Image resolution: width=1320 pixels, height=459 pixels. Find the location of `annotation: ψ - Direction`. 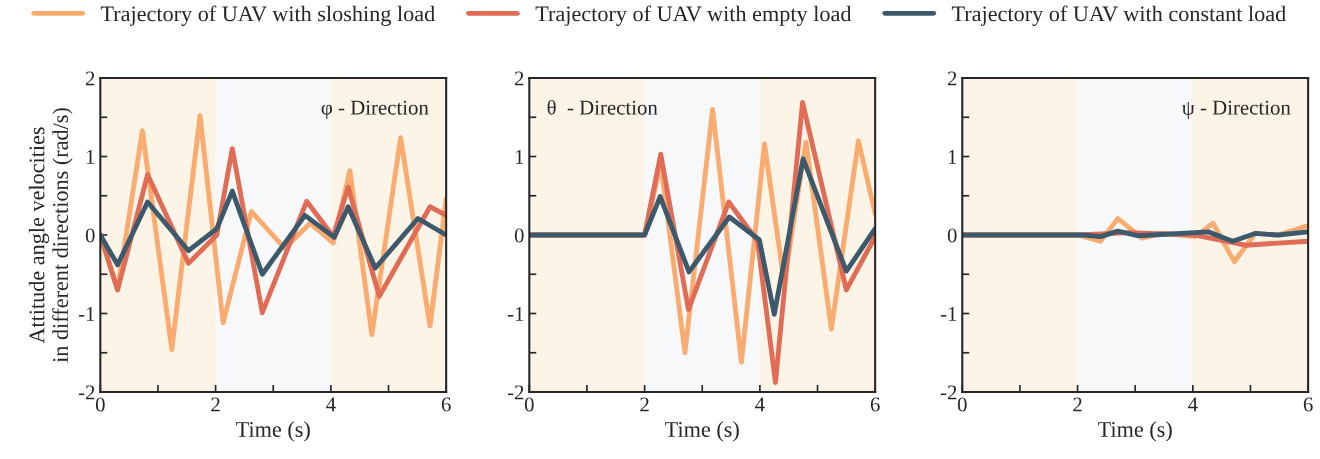

annotation: ψ - Direction is located at coordinates (1236, 109).